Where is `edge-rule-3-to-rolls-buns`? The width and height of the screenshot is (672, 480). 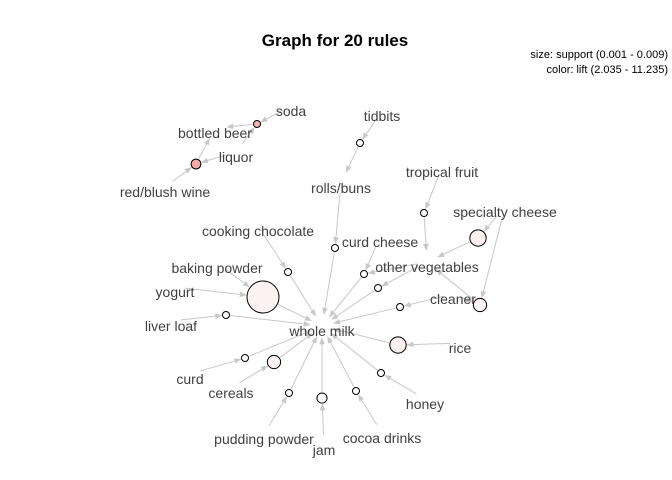 edge-rule-3-to-rolls-buns is located at coordinates (352, 159).